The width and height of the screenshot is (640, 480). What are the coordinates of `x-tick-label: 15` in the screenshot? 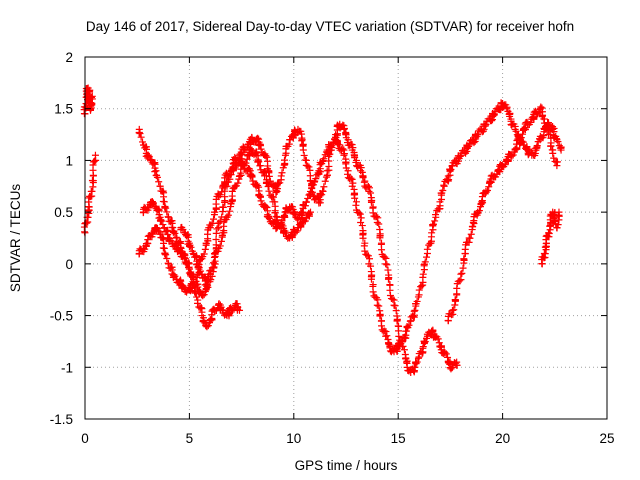 It's located at (398, 438).